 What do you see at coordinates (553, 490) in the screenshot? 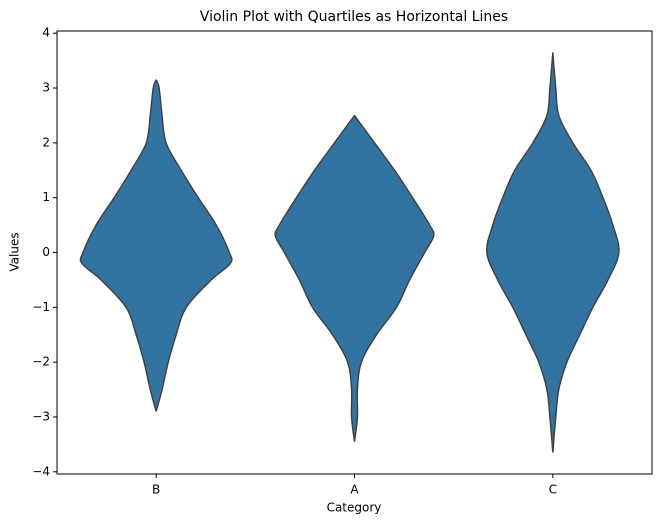
I see `x-tick-label: C` at bounding box center [553, 490].